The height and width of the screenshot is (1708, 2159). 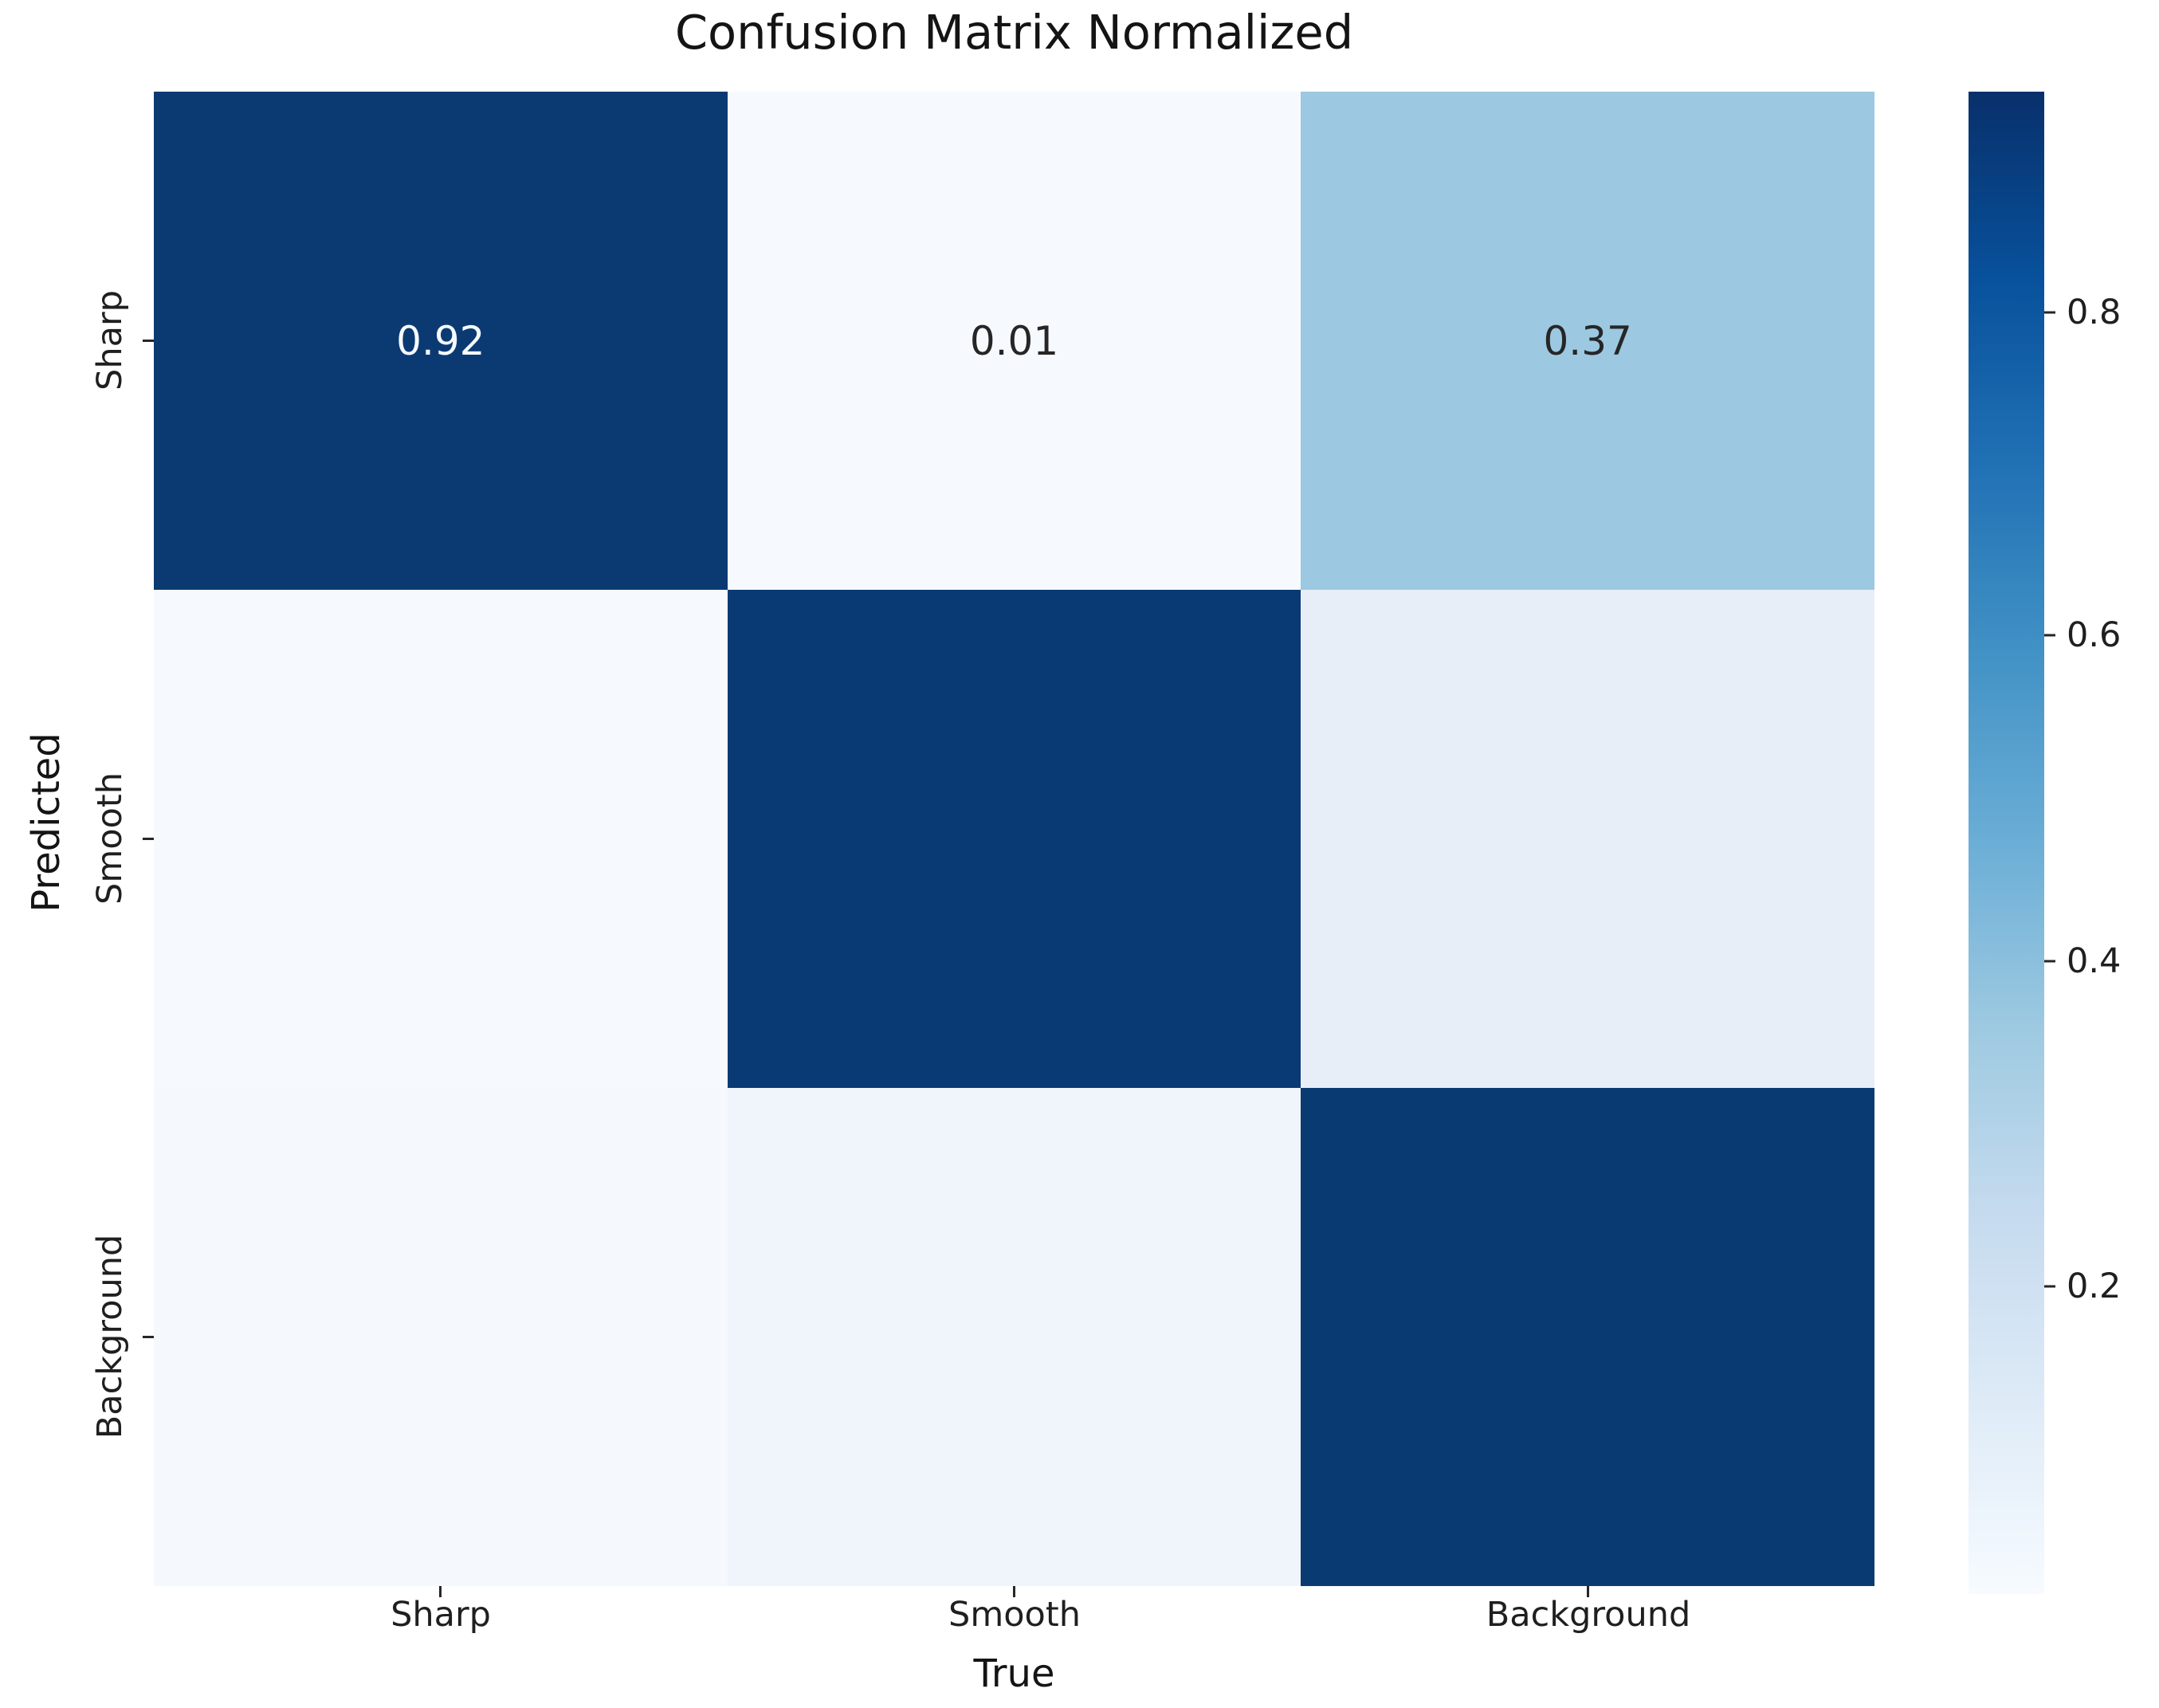 I want to click on colorbar: 0.8 0.6 0.4 0.2, so click(x=2045, y=843).